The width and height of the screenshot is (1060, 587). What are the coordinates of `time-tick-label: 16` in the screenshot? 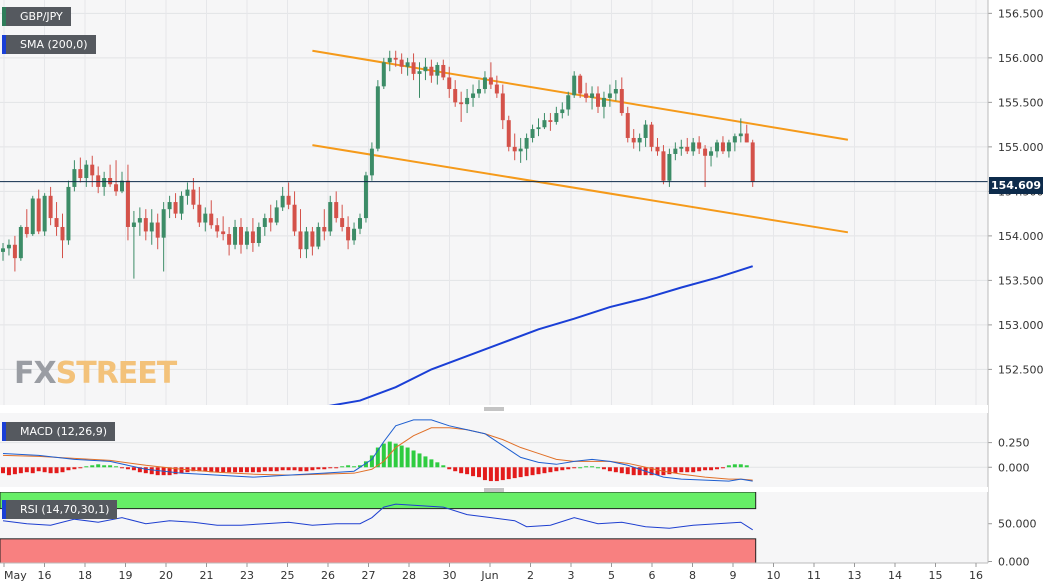 It's located at (45, 575).